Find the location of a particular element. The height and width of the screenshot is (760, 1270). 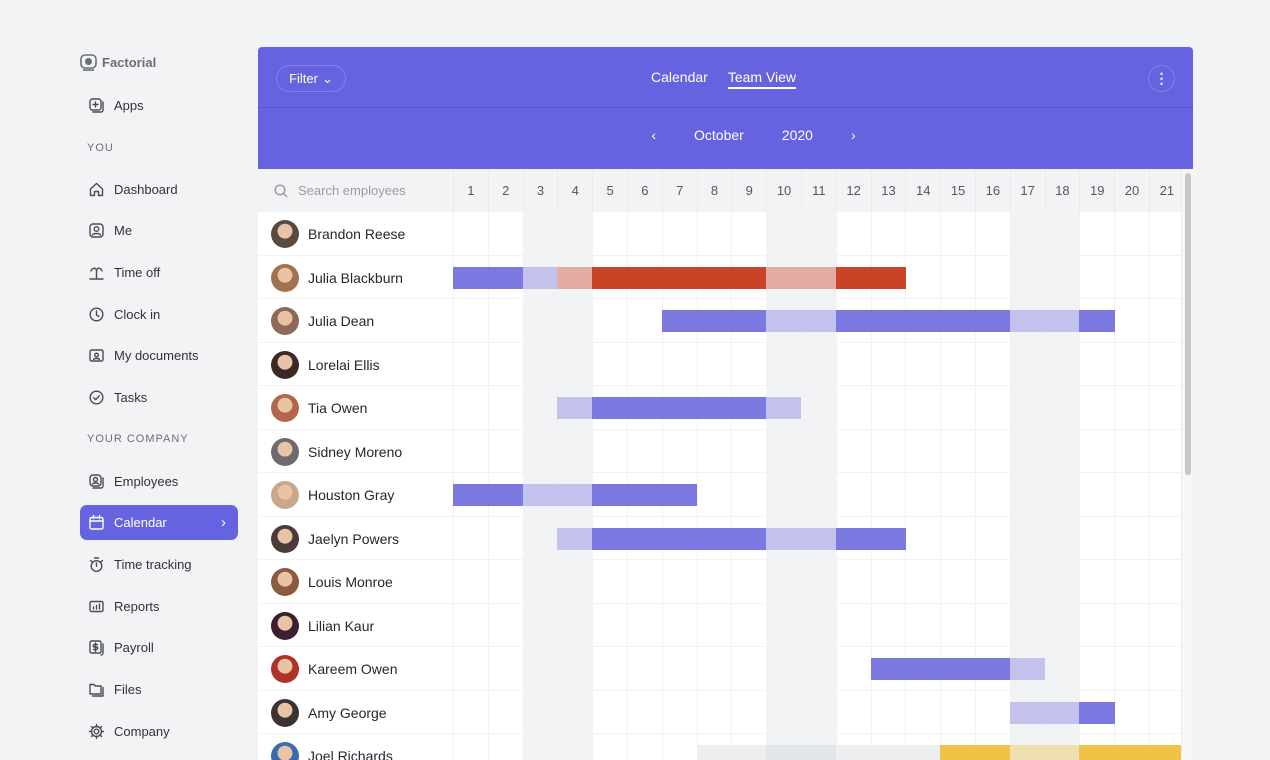

employee-row: Lorelai Ellis is located at coordinates (719, 364).